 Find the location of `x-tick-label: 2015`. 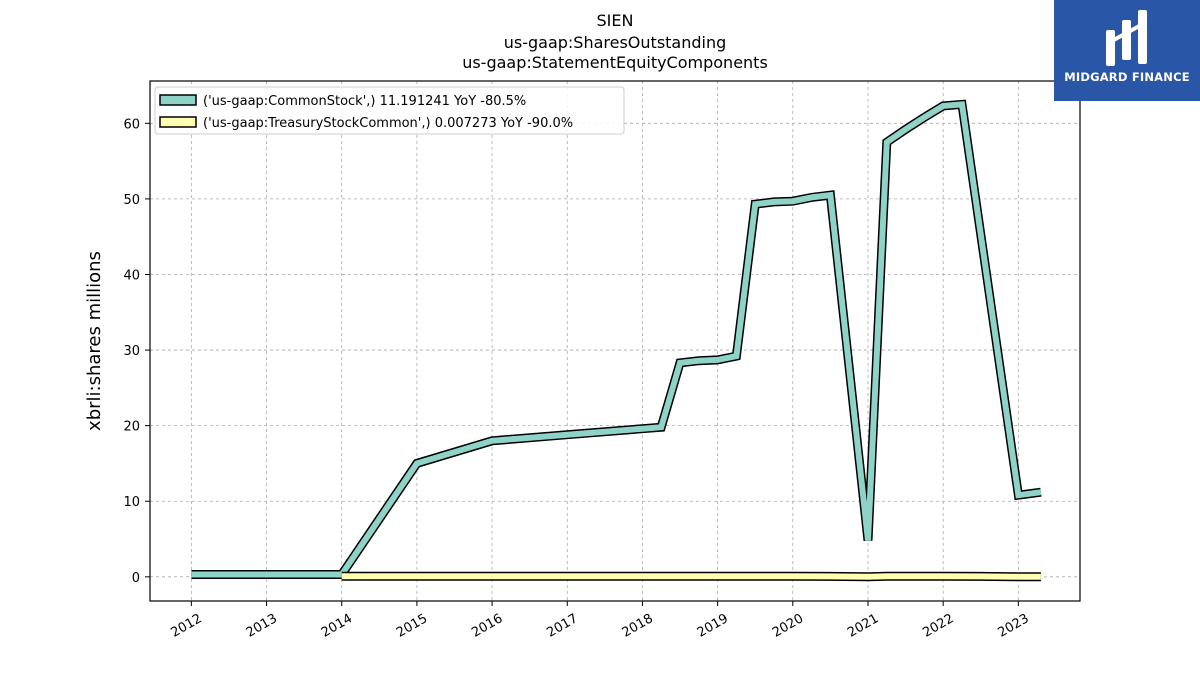

x-tick-label: 2015 is located at coordinates (412, 626).